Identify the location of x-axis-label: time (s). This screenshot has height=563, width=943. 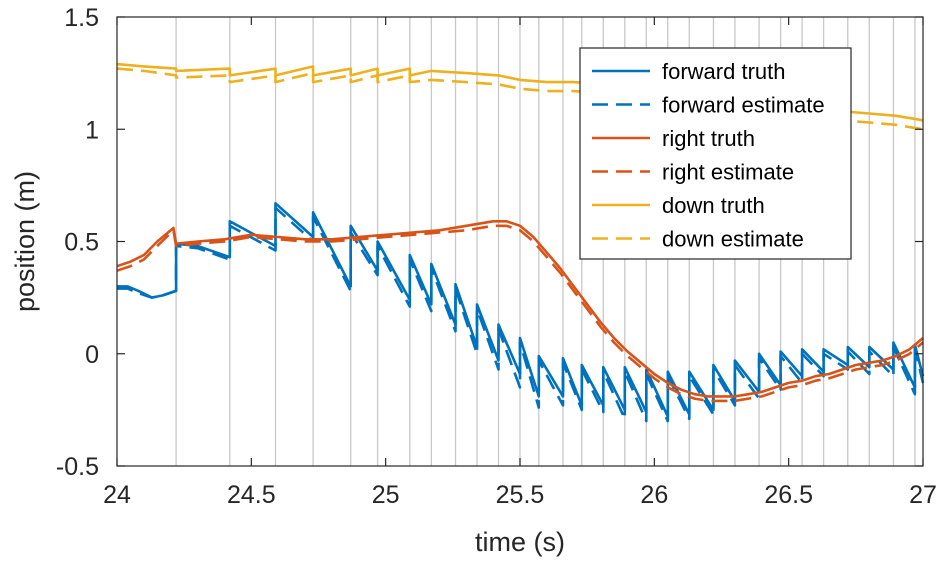
(520, 542).